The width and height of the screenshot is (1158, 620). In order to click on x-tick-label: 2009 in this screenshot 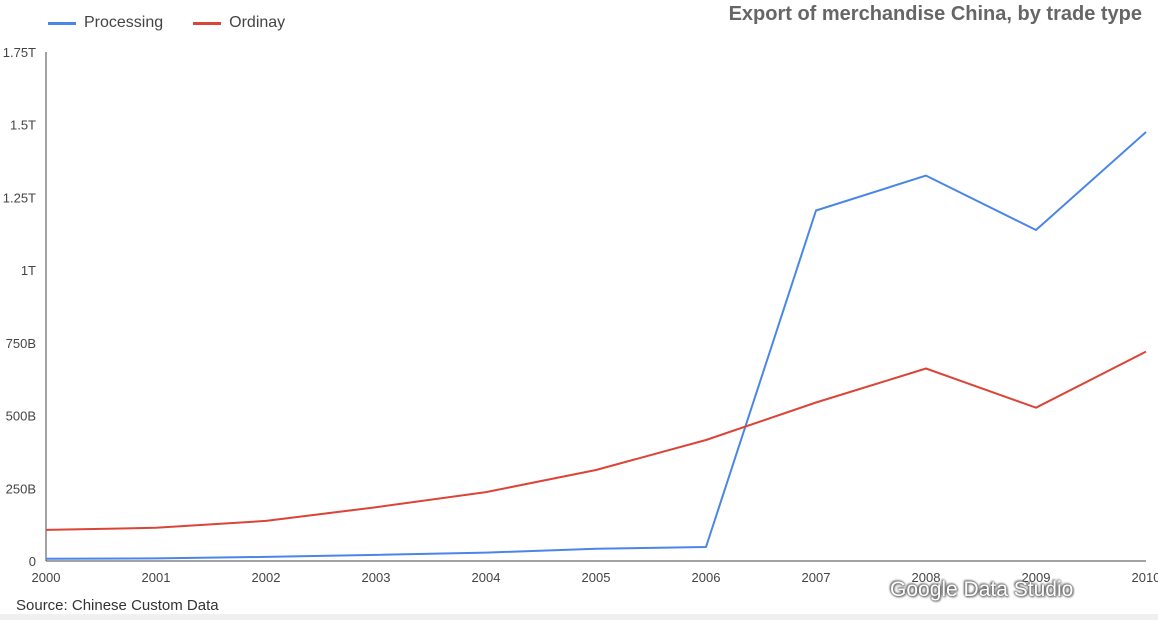, I will do `click(1036, 577)`.